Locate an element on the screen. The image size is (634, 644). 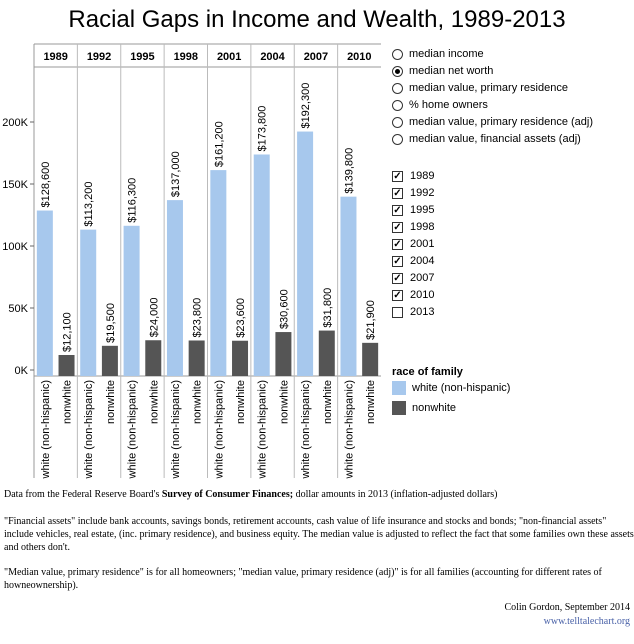
year-filter-label: 2007 is located at coordinates (422, 278).